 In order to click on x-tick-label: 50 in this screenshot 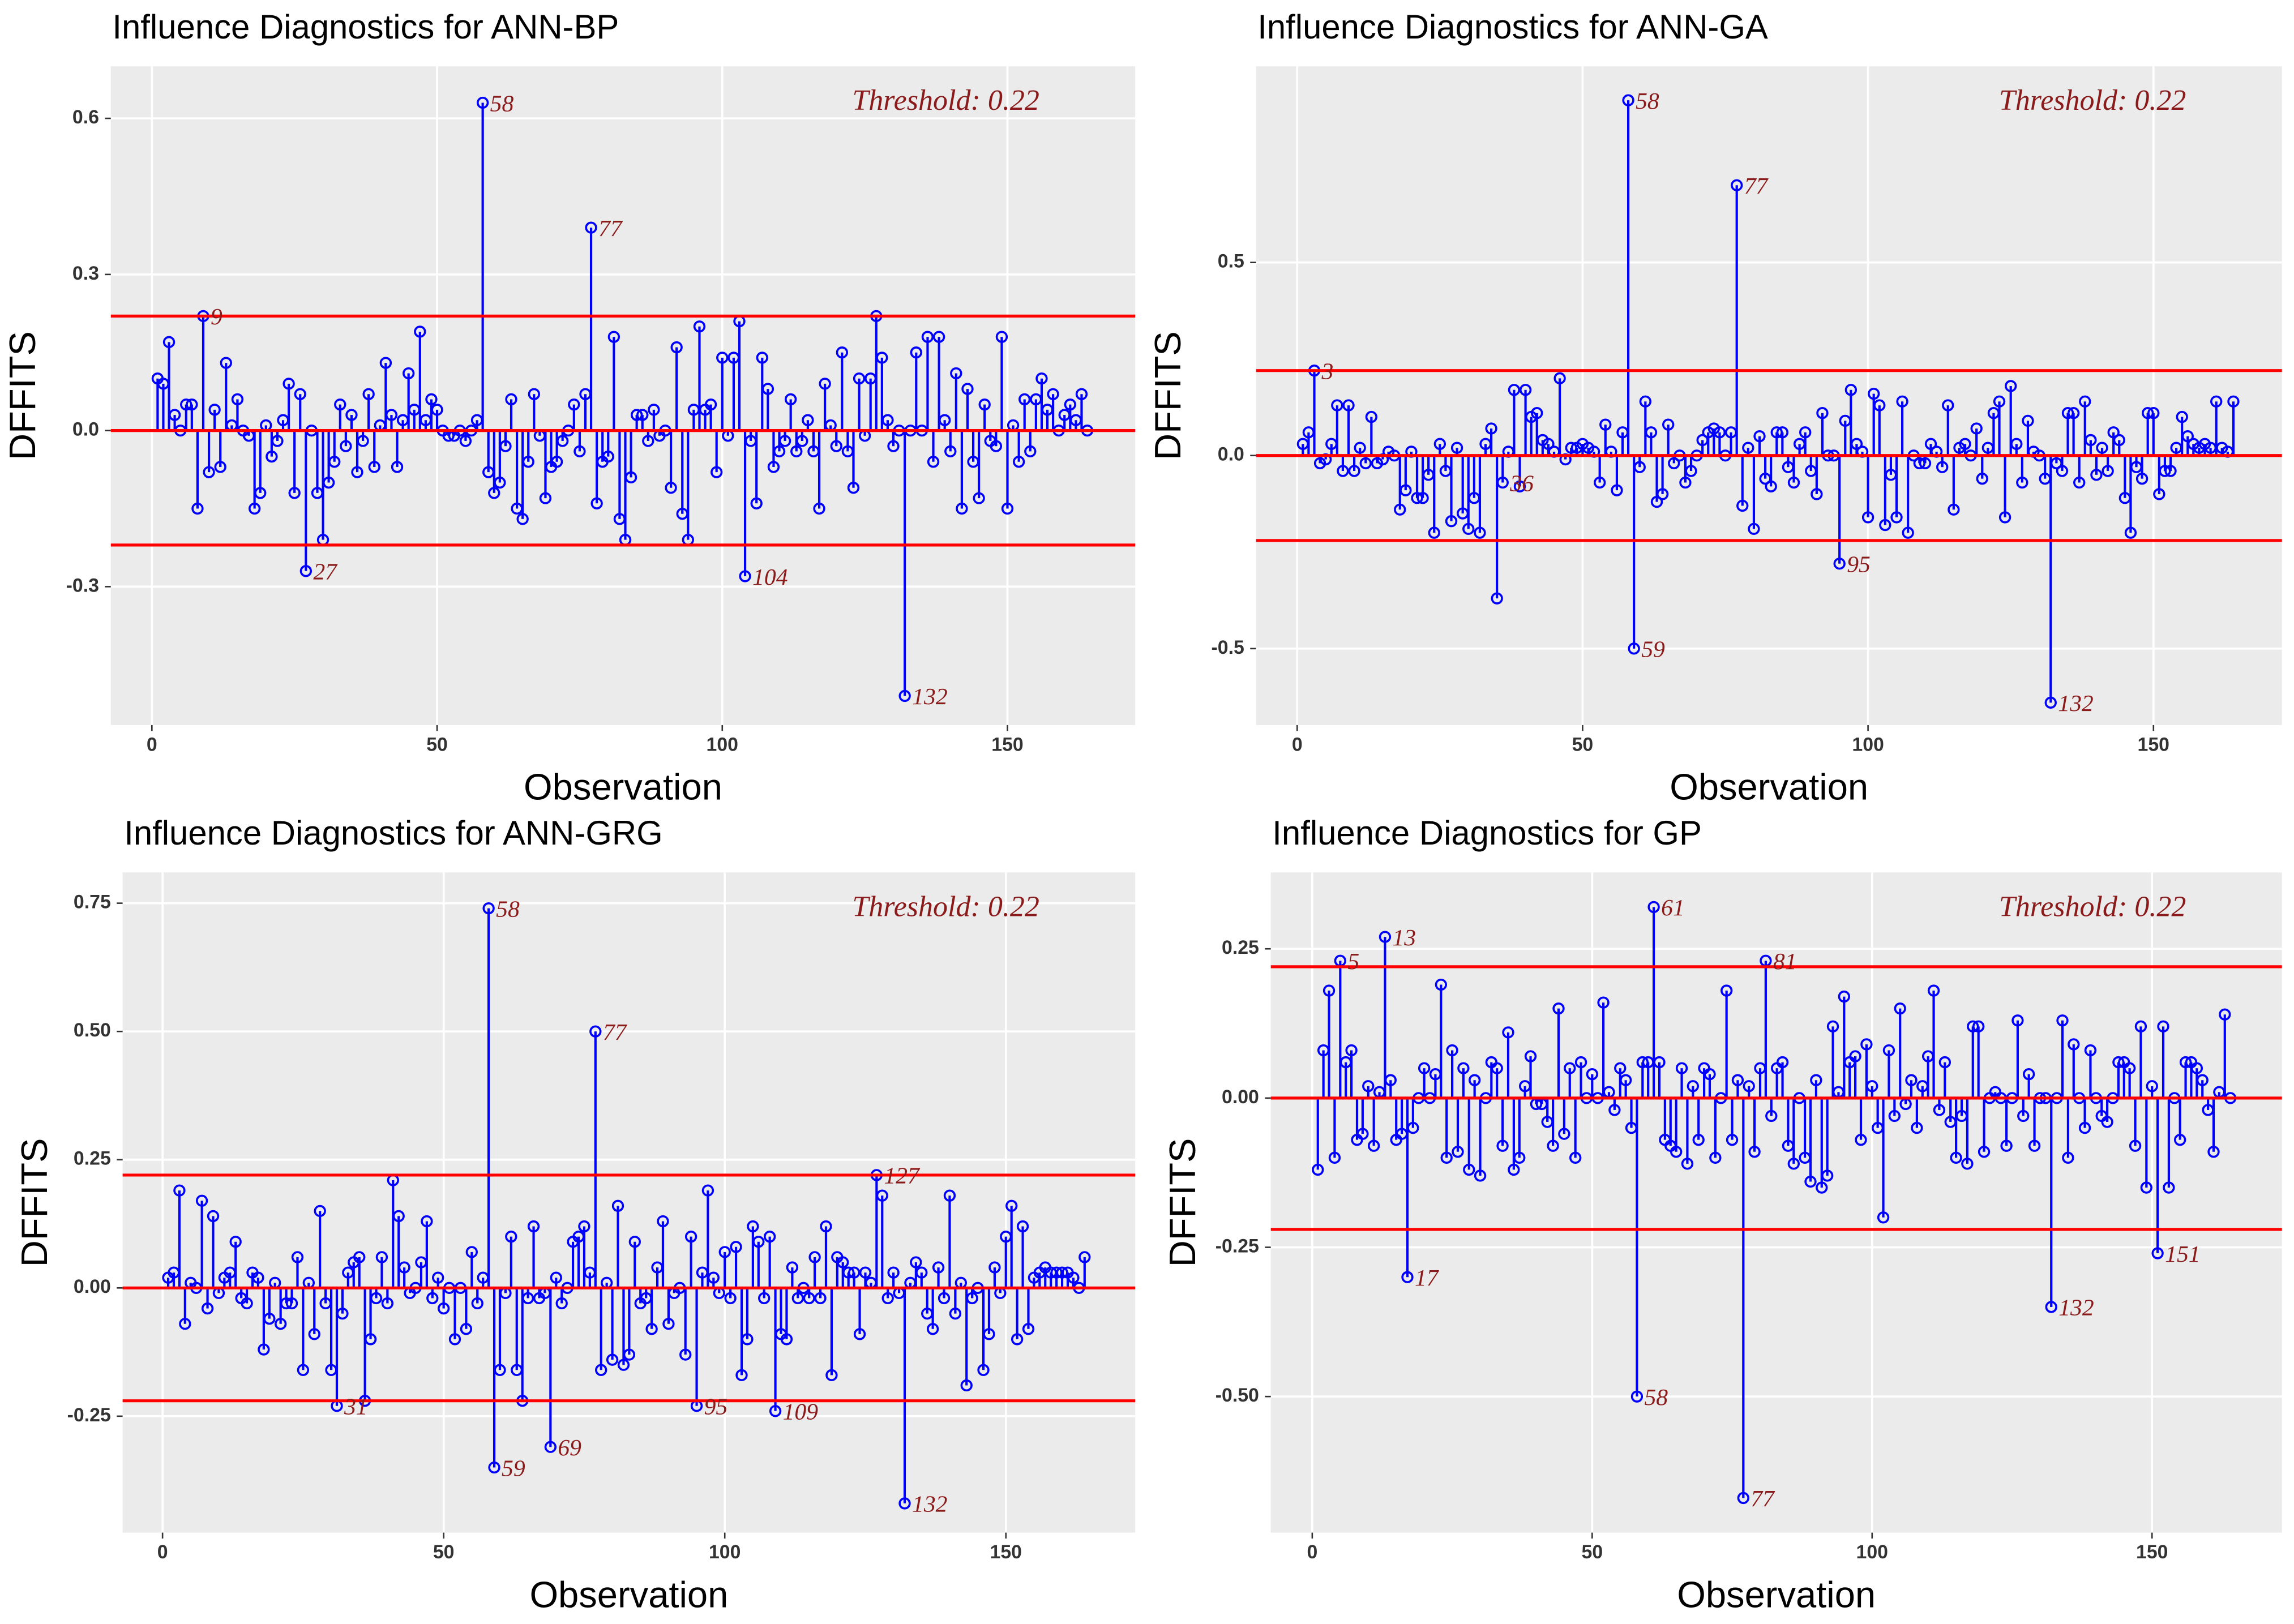, I will do `click(437, 744)`.